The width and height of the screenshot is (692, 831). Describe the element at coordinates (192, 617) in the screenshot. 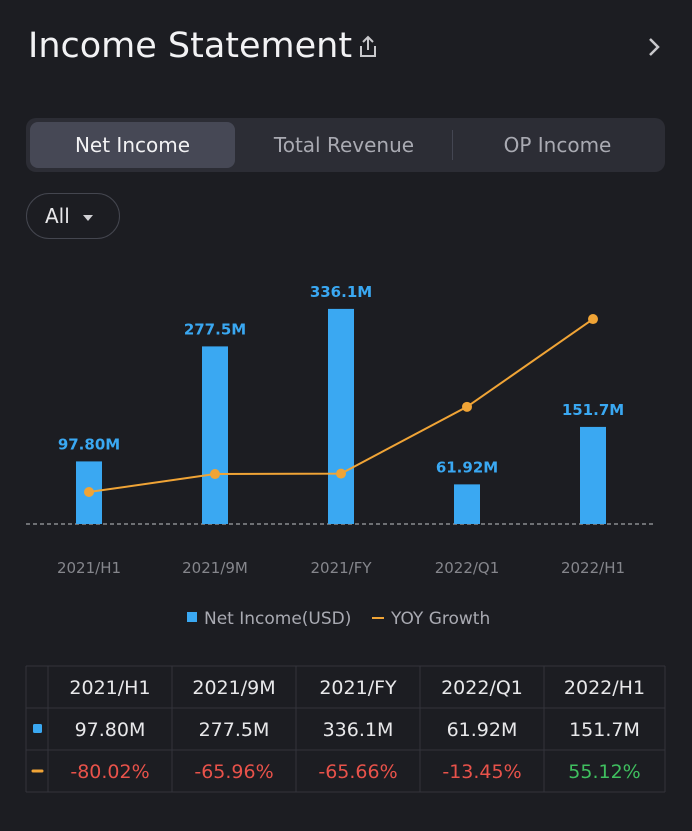

I see `legend-swatch` at that location.